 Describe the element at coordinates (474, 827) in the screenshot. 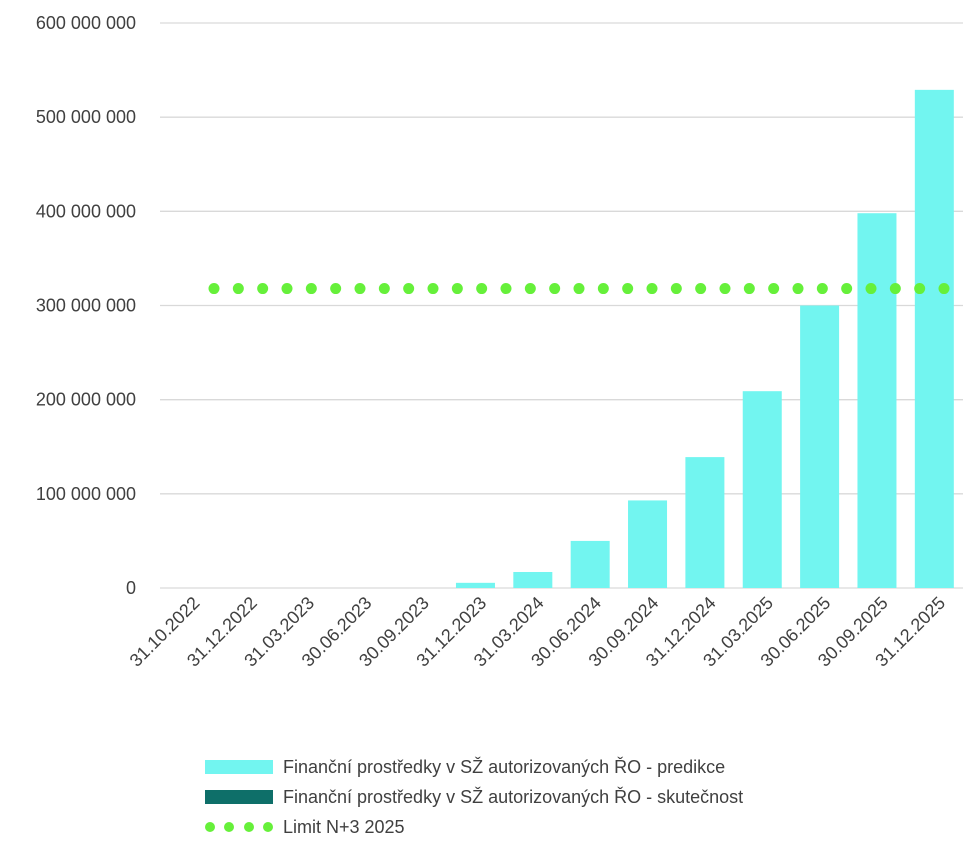

I see `legend-item-limit: Limit N+3 2025` at that location.